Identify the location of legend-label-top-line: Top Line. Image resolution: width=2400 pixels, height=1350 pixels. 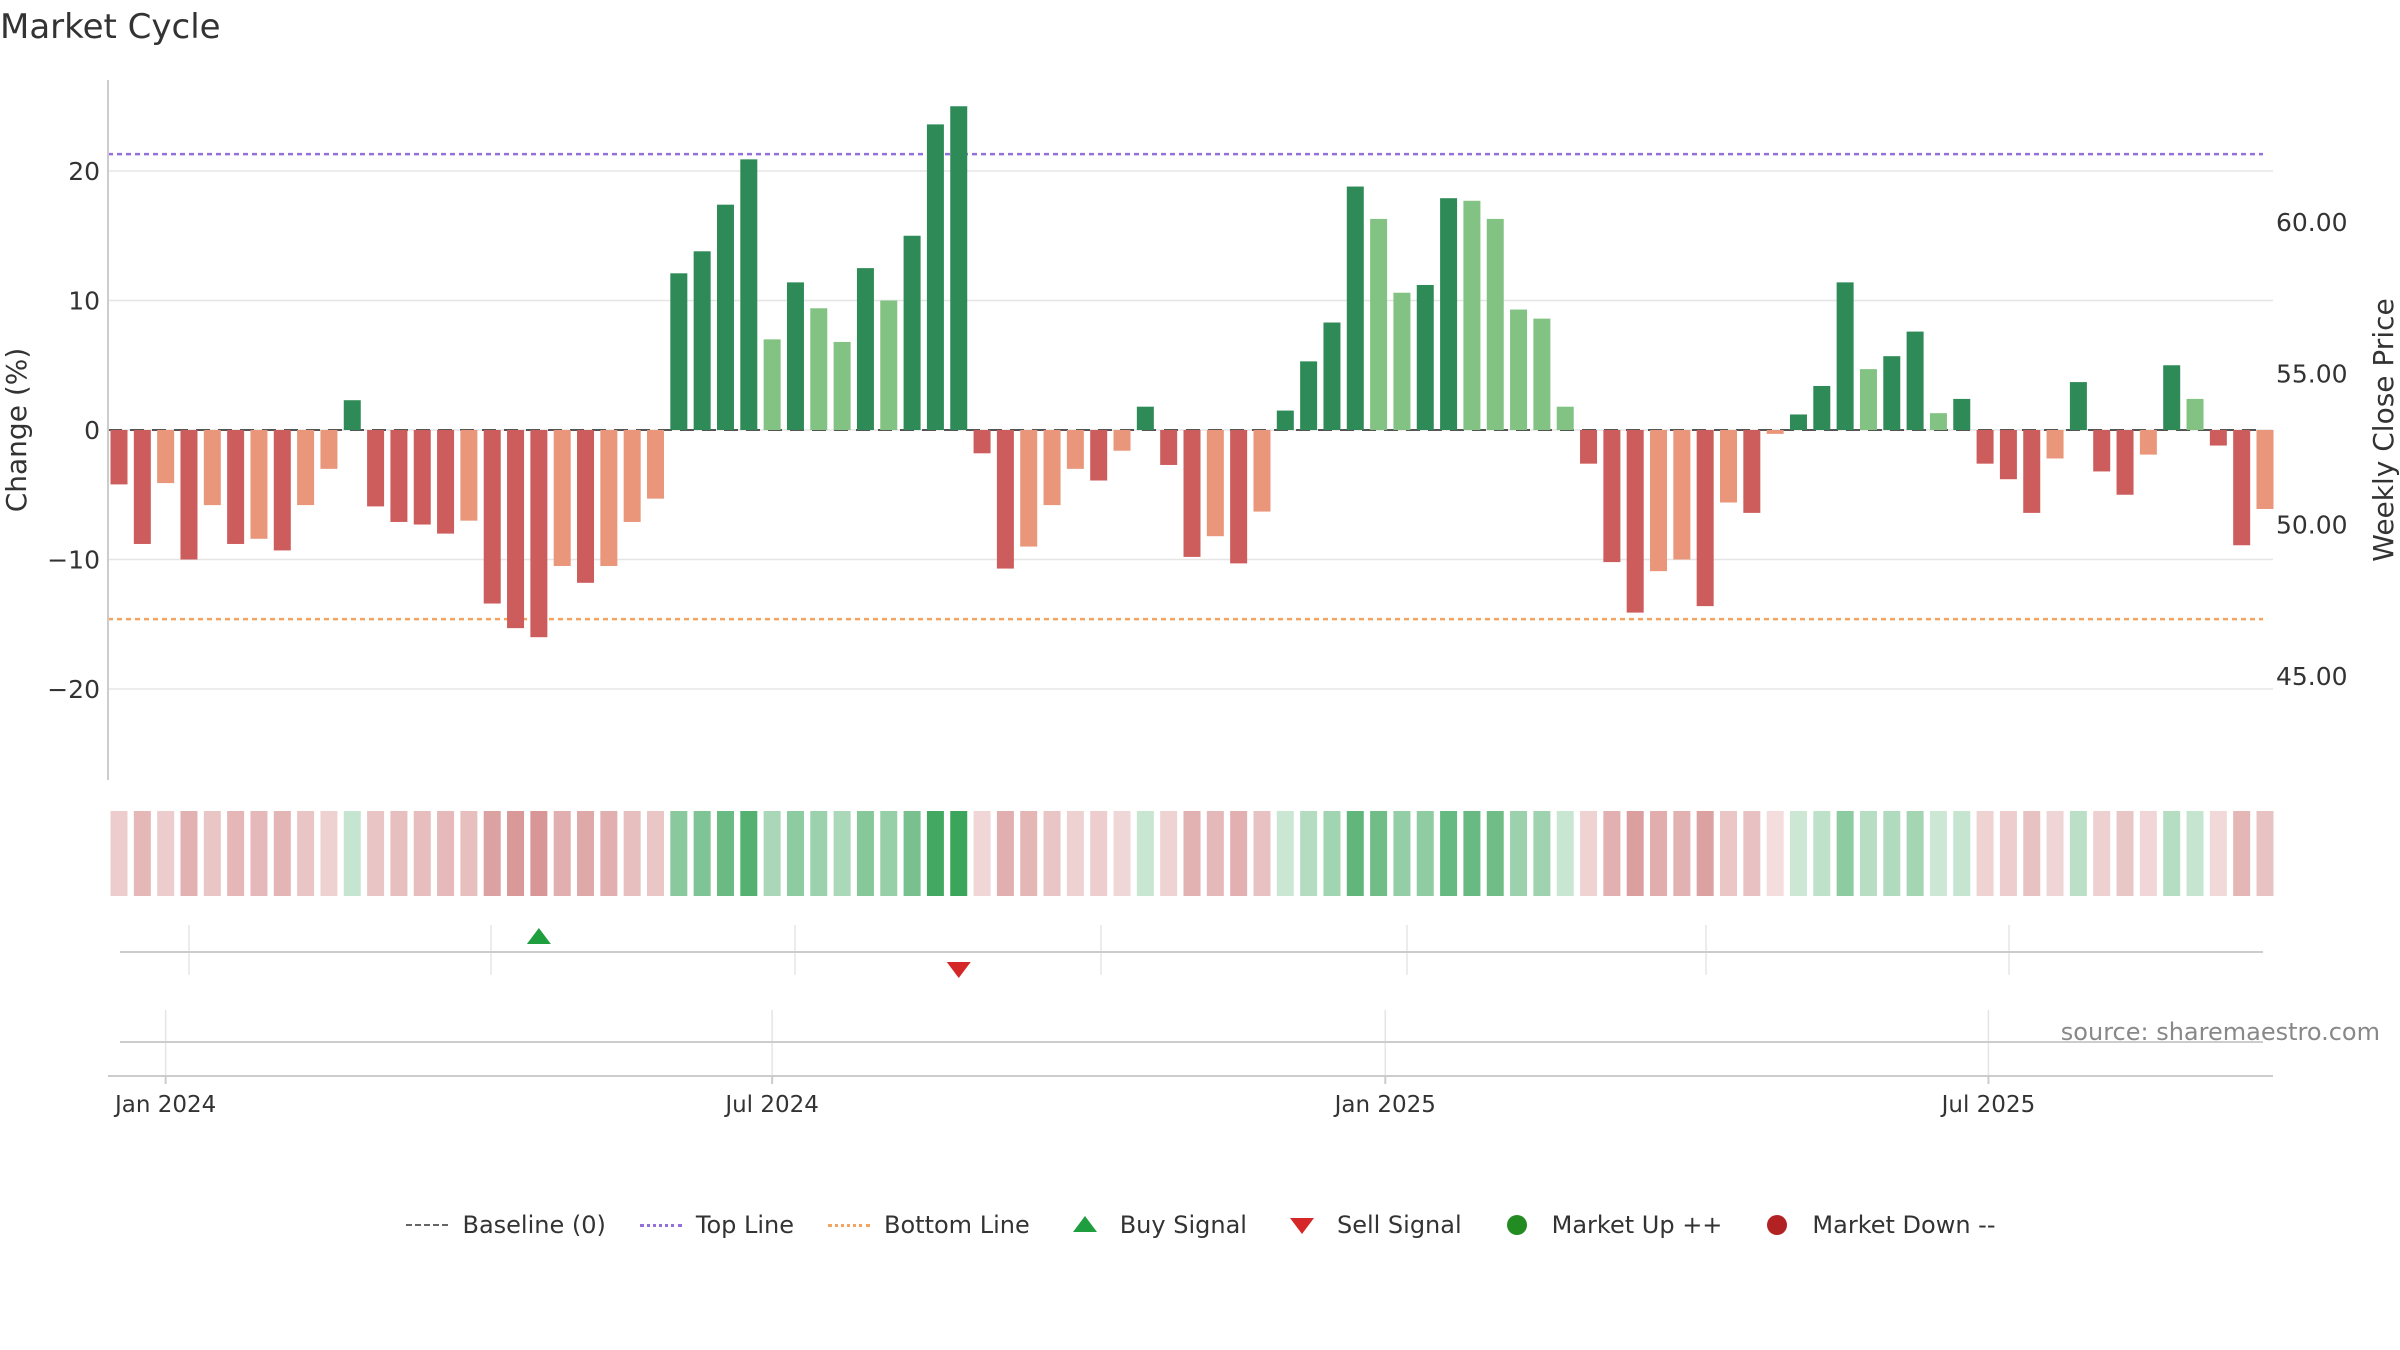
(745, 1225).